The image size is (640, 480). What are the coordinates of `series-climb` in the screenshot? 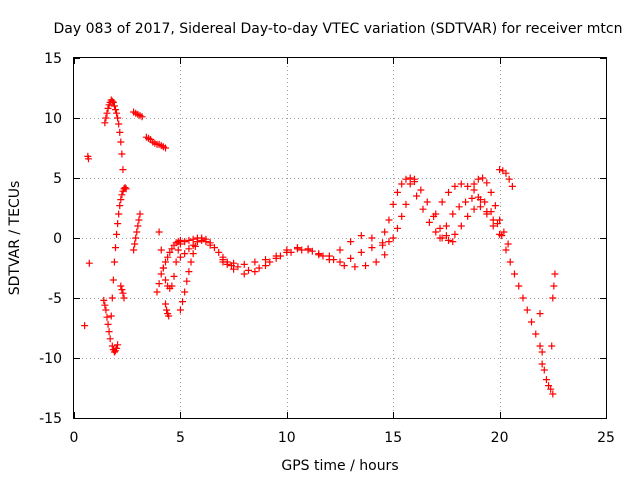 It's located at (118, 252).